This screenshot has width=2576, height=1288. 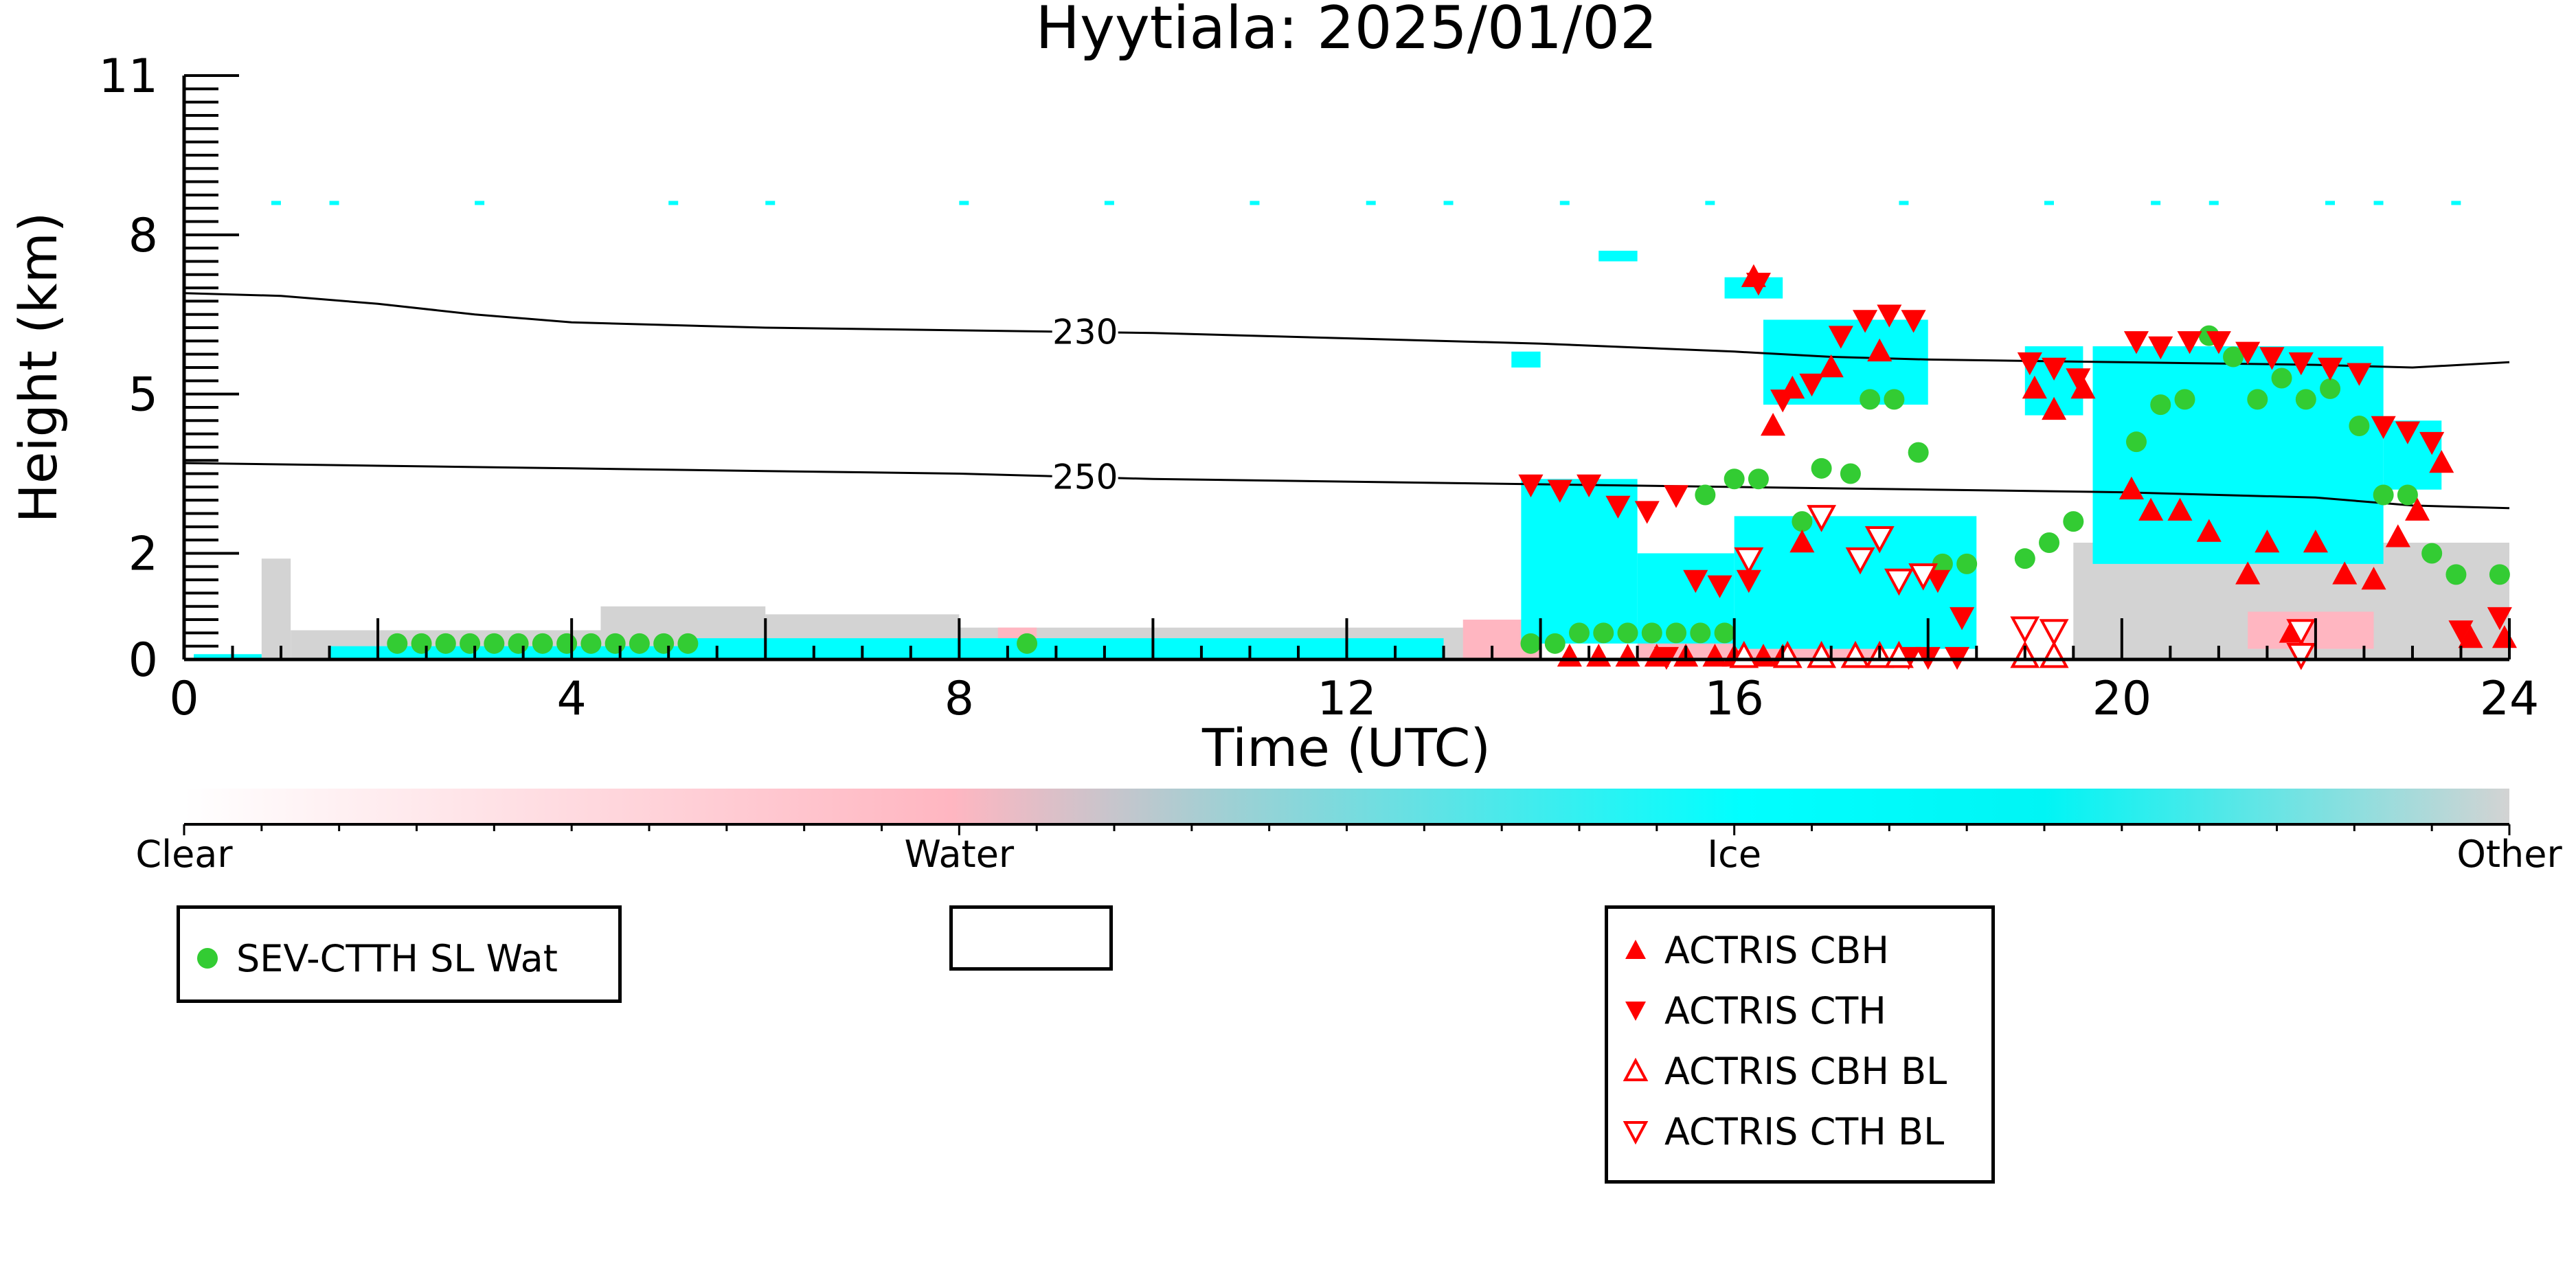 I want to click on chart-title: Hyytiala: 2025/01/02, so click(x=1346, y=31).